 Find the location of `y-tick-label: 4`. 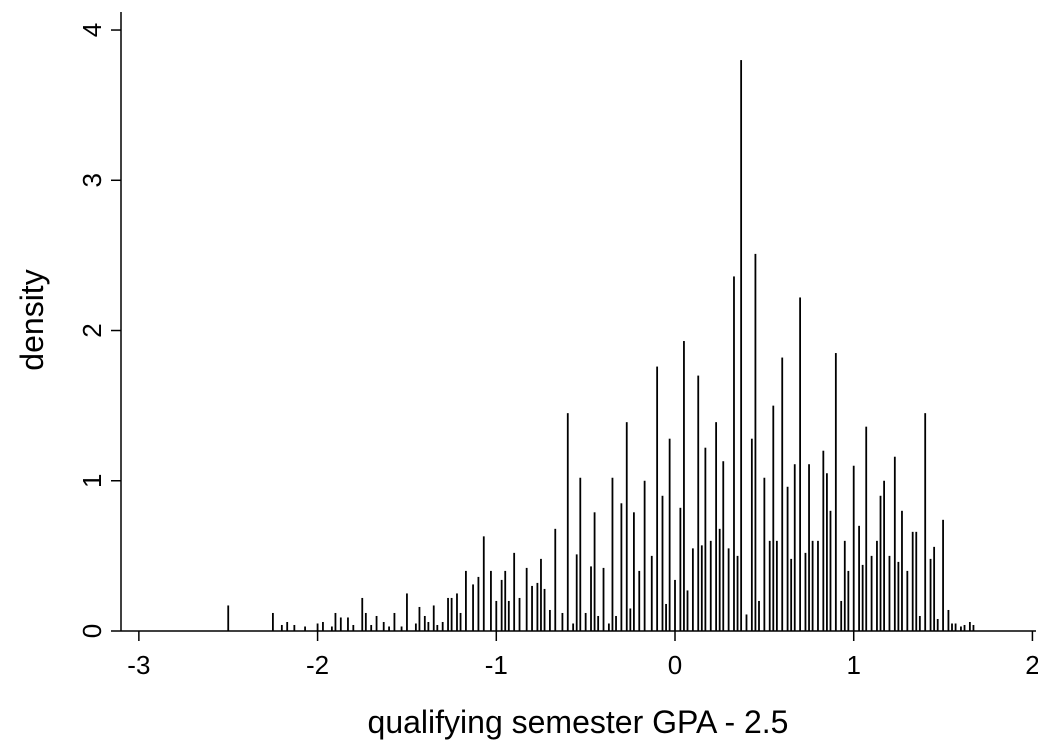

y-tick-label: 4 is located at coordinates (92, 30).